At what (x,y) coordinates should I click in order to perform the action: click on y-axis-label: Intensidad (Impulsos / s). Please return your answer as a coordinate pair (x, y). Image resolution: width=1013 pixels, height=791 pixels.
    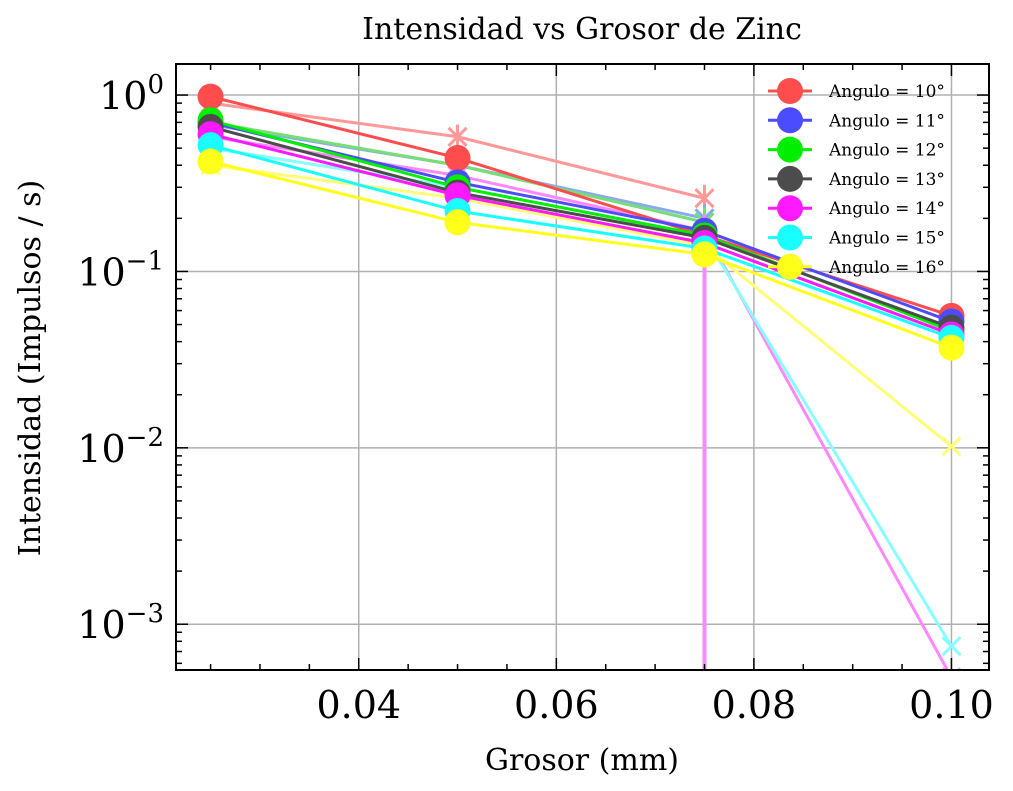
    Looking at the image, I should click on (30, 368).